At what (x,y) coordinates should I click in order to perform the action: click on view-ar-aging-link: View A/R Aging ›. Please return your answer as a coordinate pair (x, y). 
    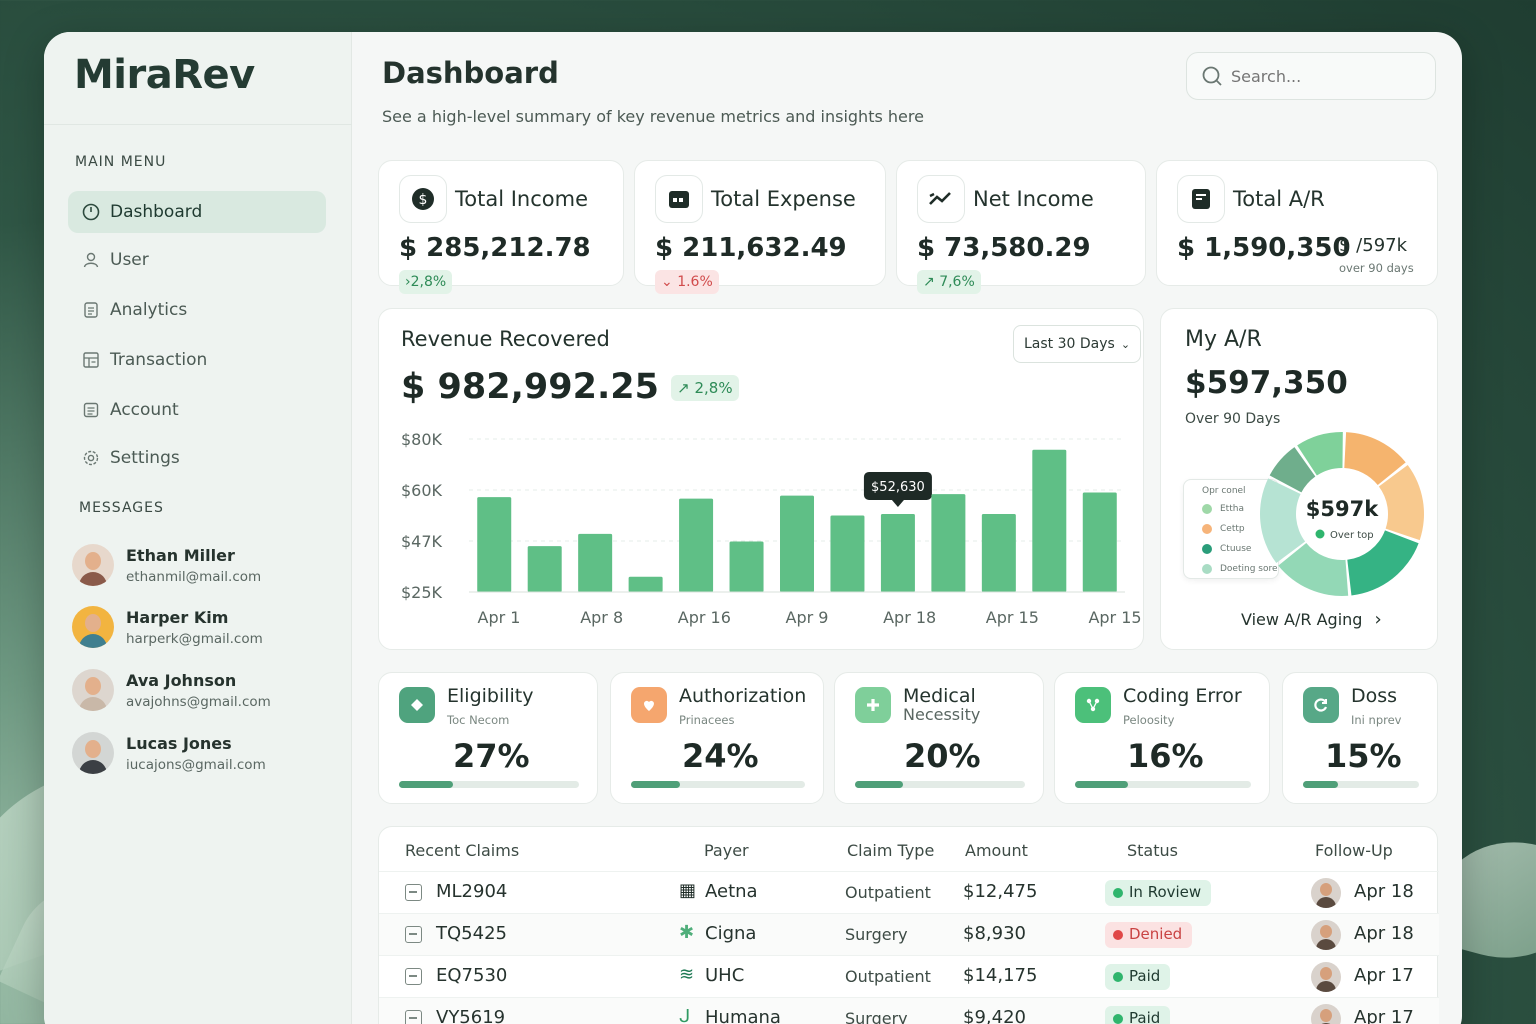
    Looking at the image, I should click on (1311, 619).